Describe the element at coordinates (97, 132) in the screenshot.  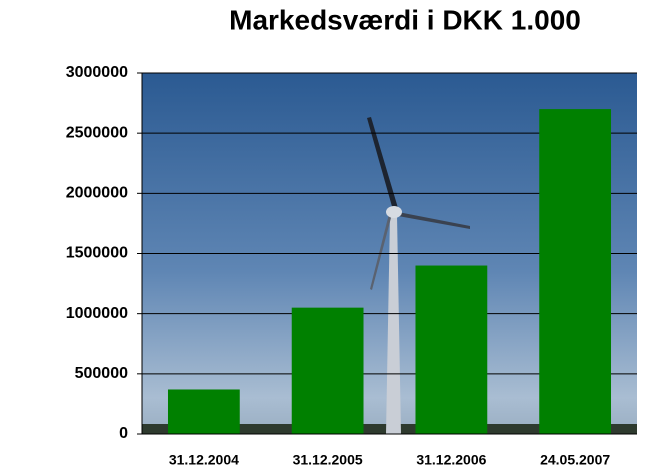
I see `y-tick-label: 2500000` at that location.